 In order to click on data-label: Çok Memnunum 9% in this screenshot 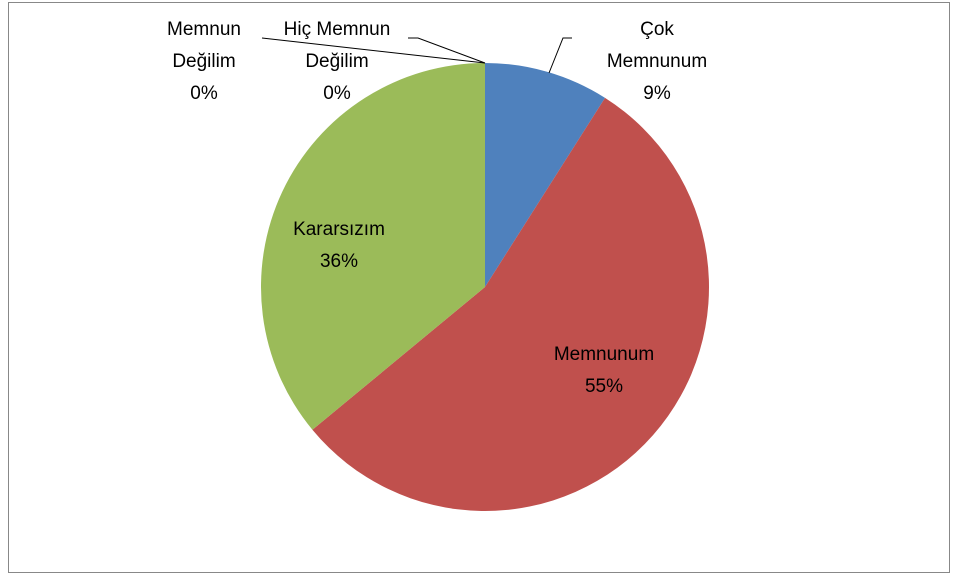, I will do `click(657, 62)`.